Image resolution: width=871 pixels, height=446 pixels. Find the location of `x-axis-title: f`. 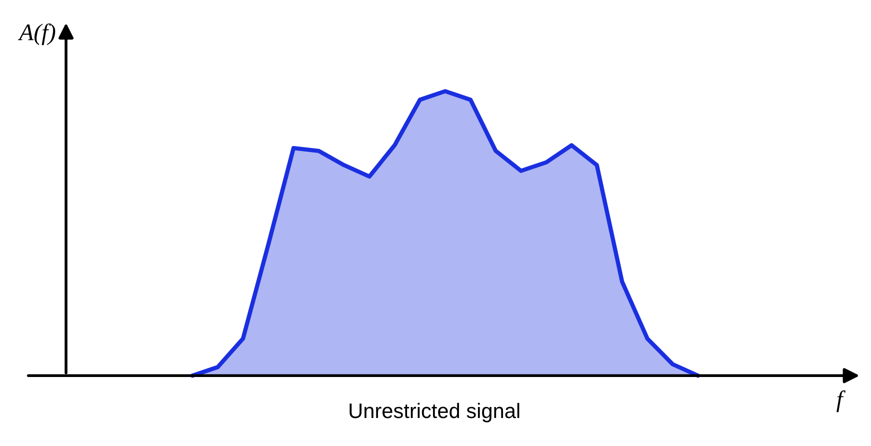

x-axis-title: f is located at coordinates (841, 401).